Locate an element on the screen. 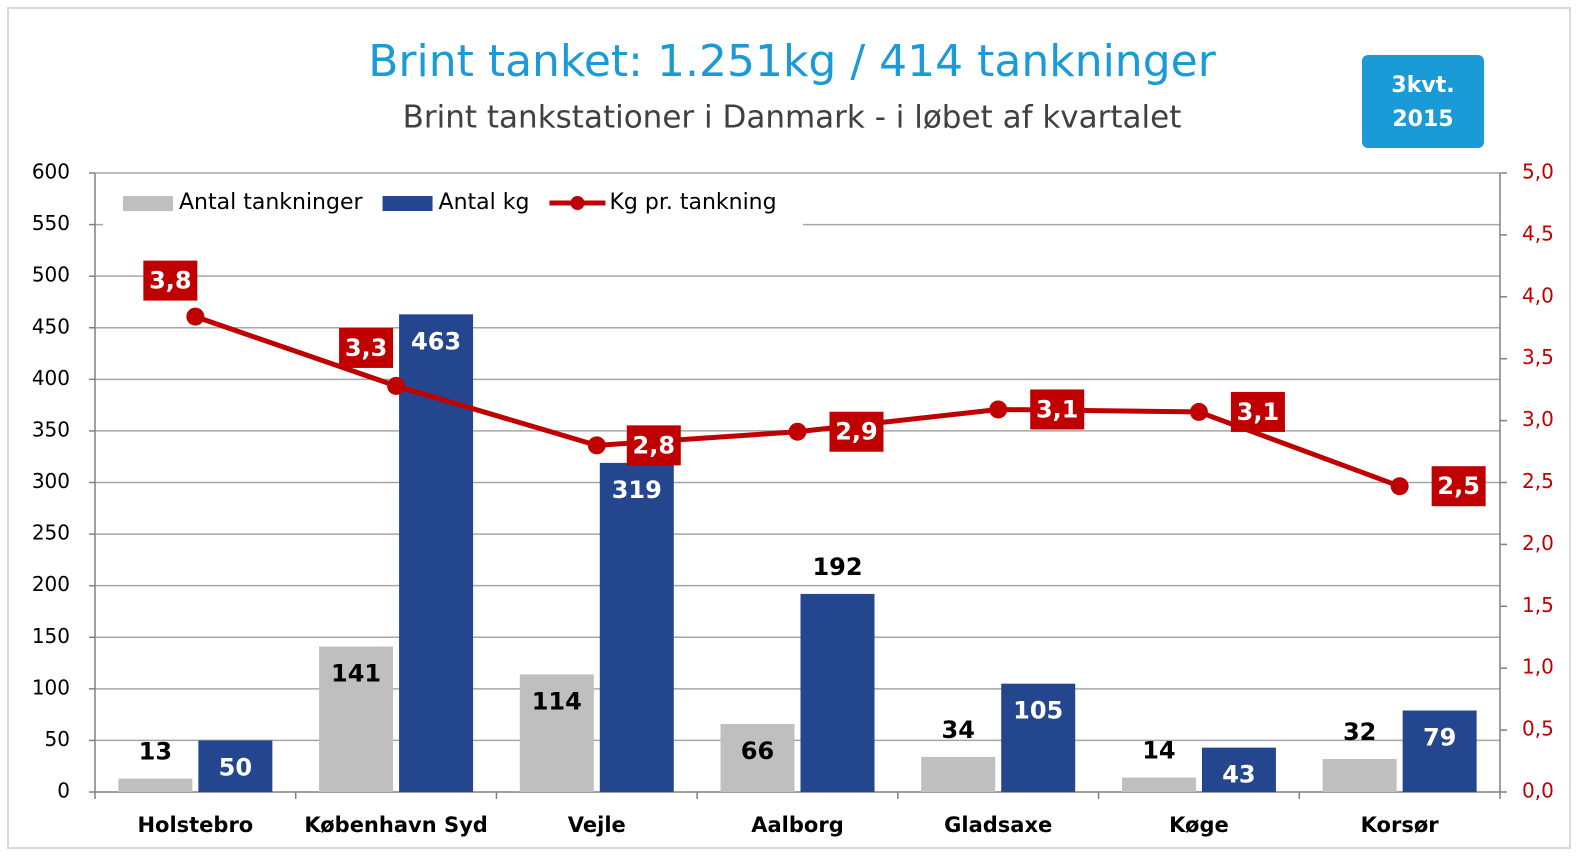  y2-tick-label: 1,5 is located at coordinates (1538, 605).